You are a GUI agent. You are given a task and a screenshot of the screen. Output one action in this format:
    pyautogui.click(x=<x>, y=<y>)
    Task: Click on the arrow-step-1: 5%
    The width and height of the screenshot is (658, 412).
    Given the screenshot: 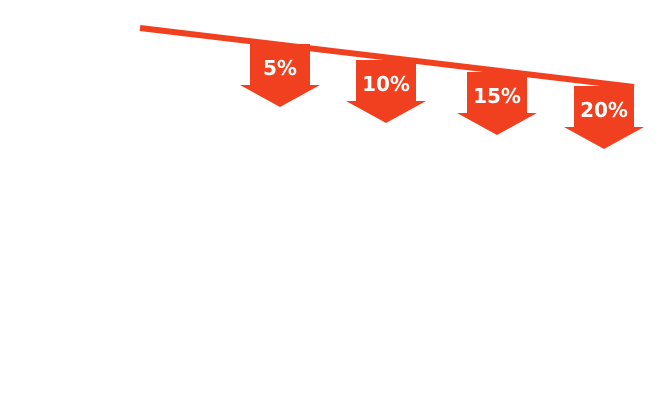 What is the action you would take?
    pyautogui.click(x=280, y=75)
    